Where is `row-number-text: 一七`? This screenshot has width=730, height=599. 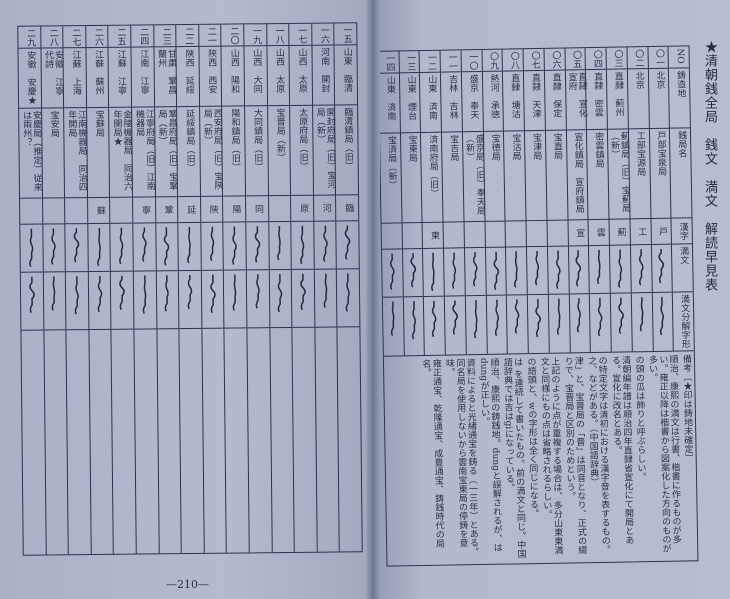
row-number-text: 一七 is located at coordinates (301, 34).